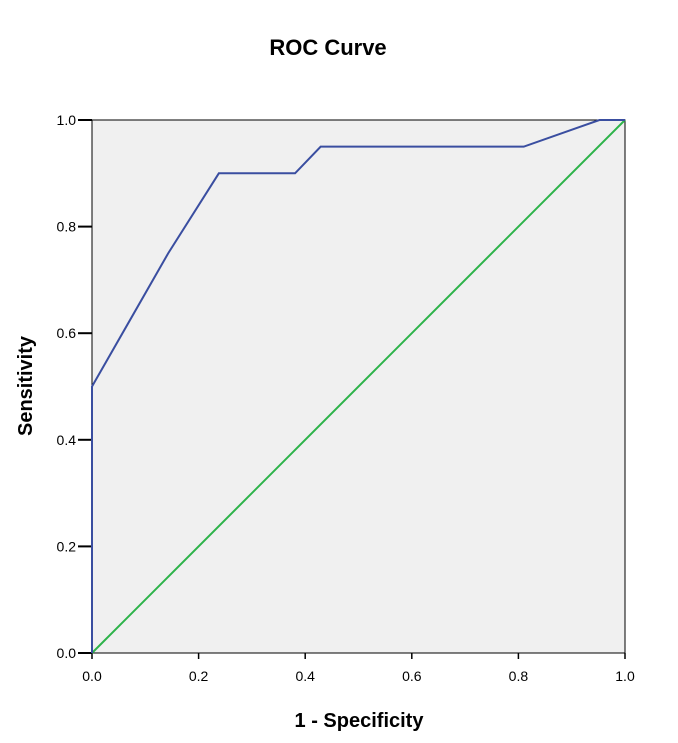 The width and height of the screenshot is (678, 743). What do you see at coordinates (625, 676) in the screenshot?
I see `x-tick-label: 1.0` at bounding box center [625, 676].